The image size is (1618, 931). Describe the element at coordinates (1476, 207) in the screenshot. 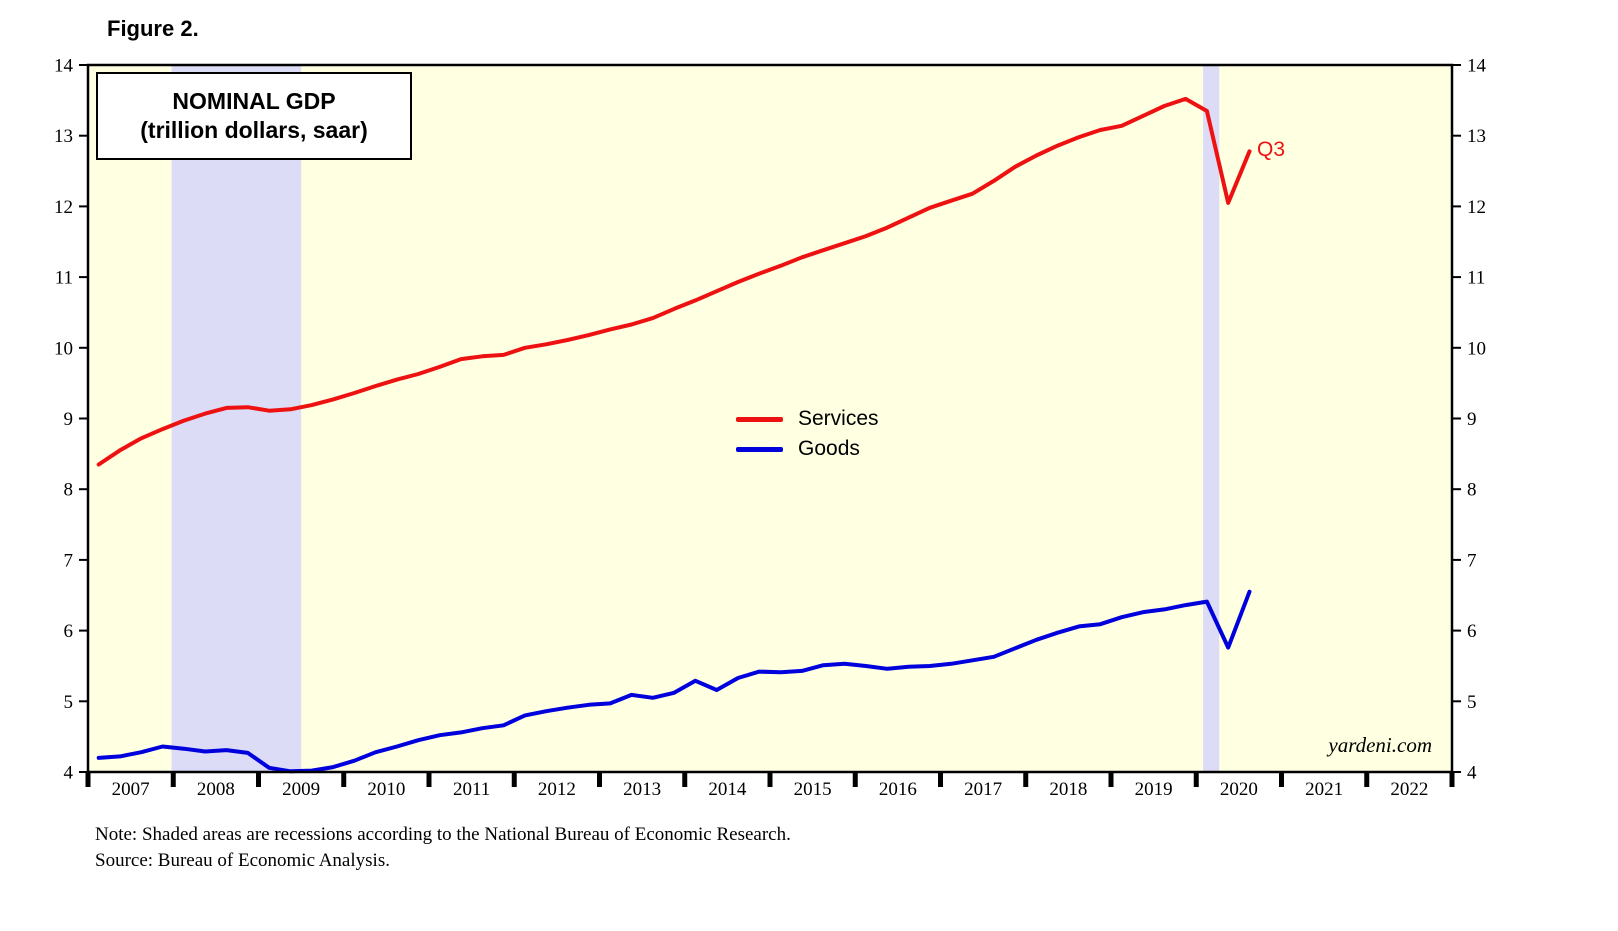

I see `y-axis-label-right: 12` at that location.